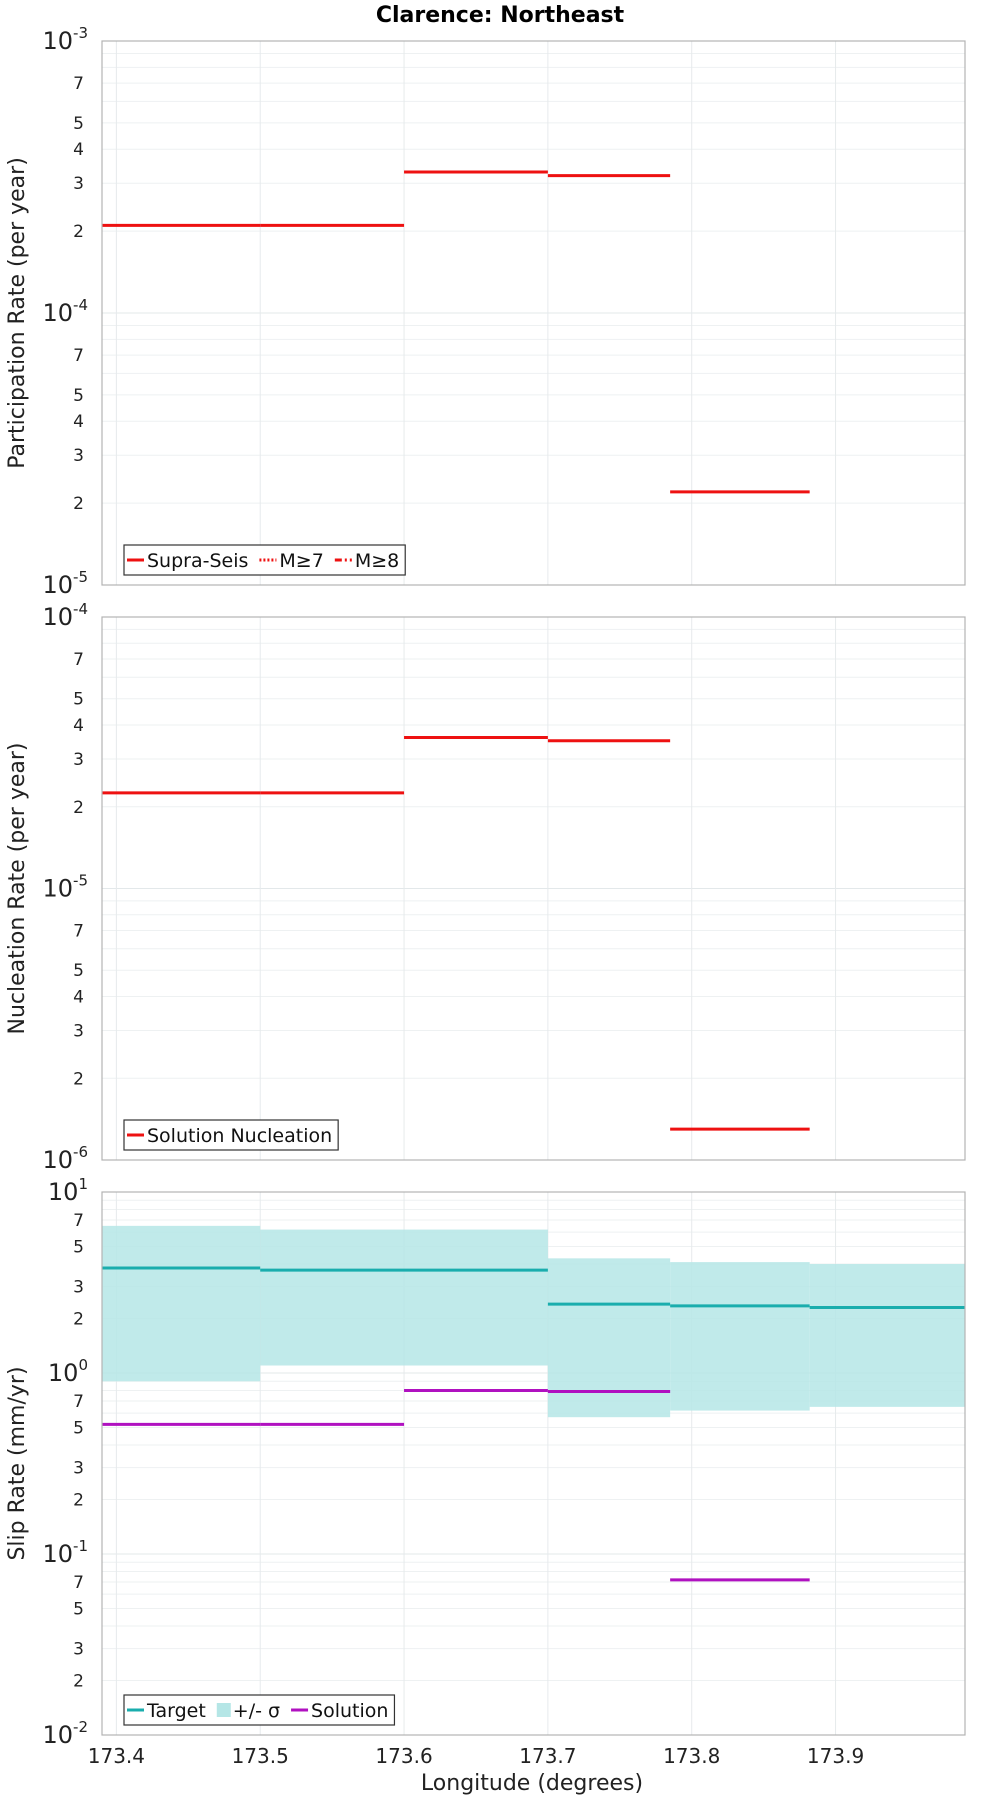  What do you see at coordinates (65, 1552) in the screenshot?
I see `y-decade-label: 10-1` at bounding box center [65, 1552].